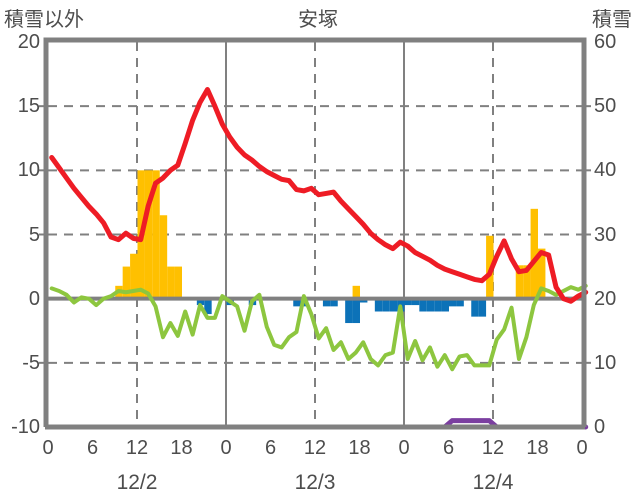  I want to click on left-axis-tick-label: 5, so click(34, 234).